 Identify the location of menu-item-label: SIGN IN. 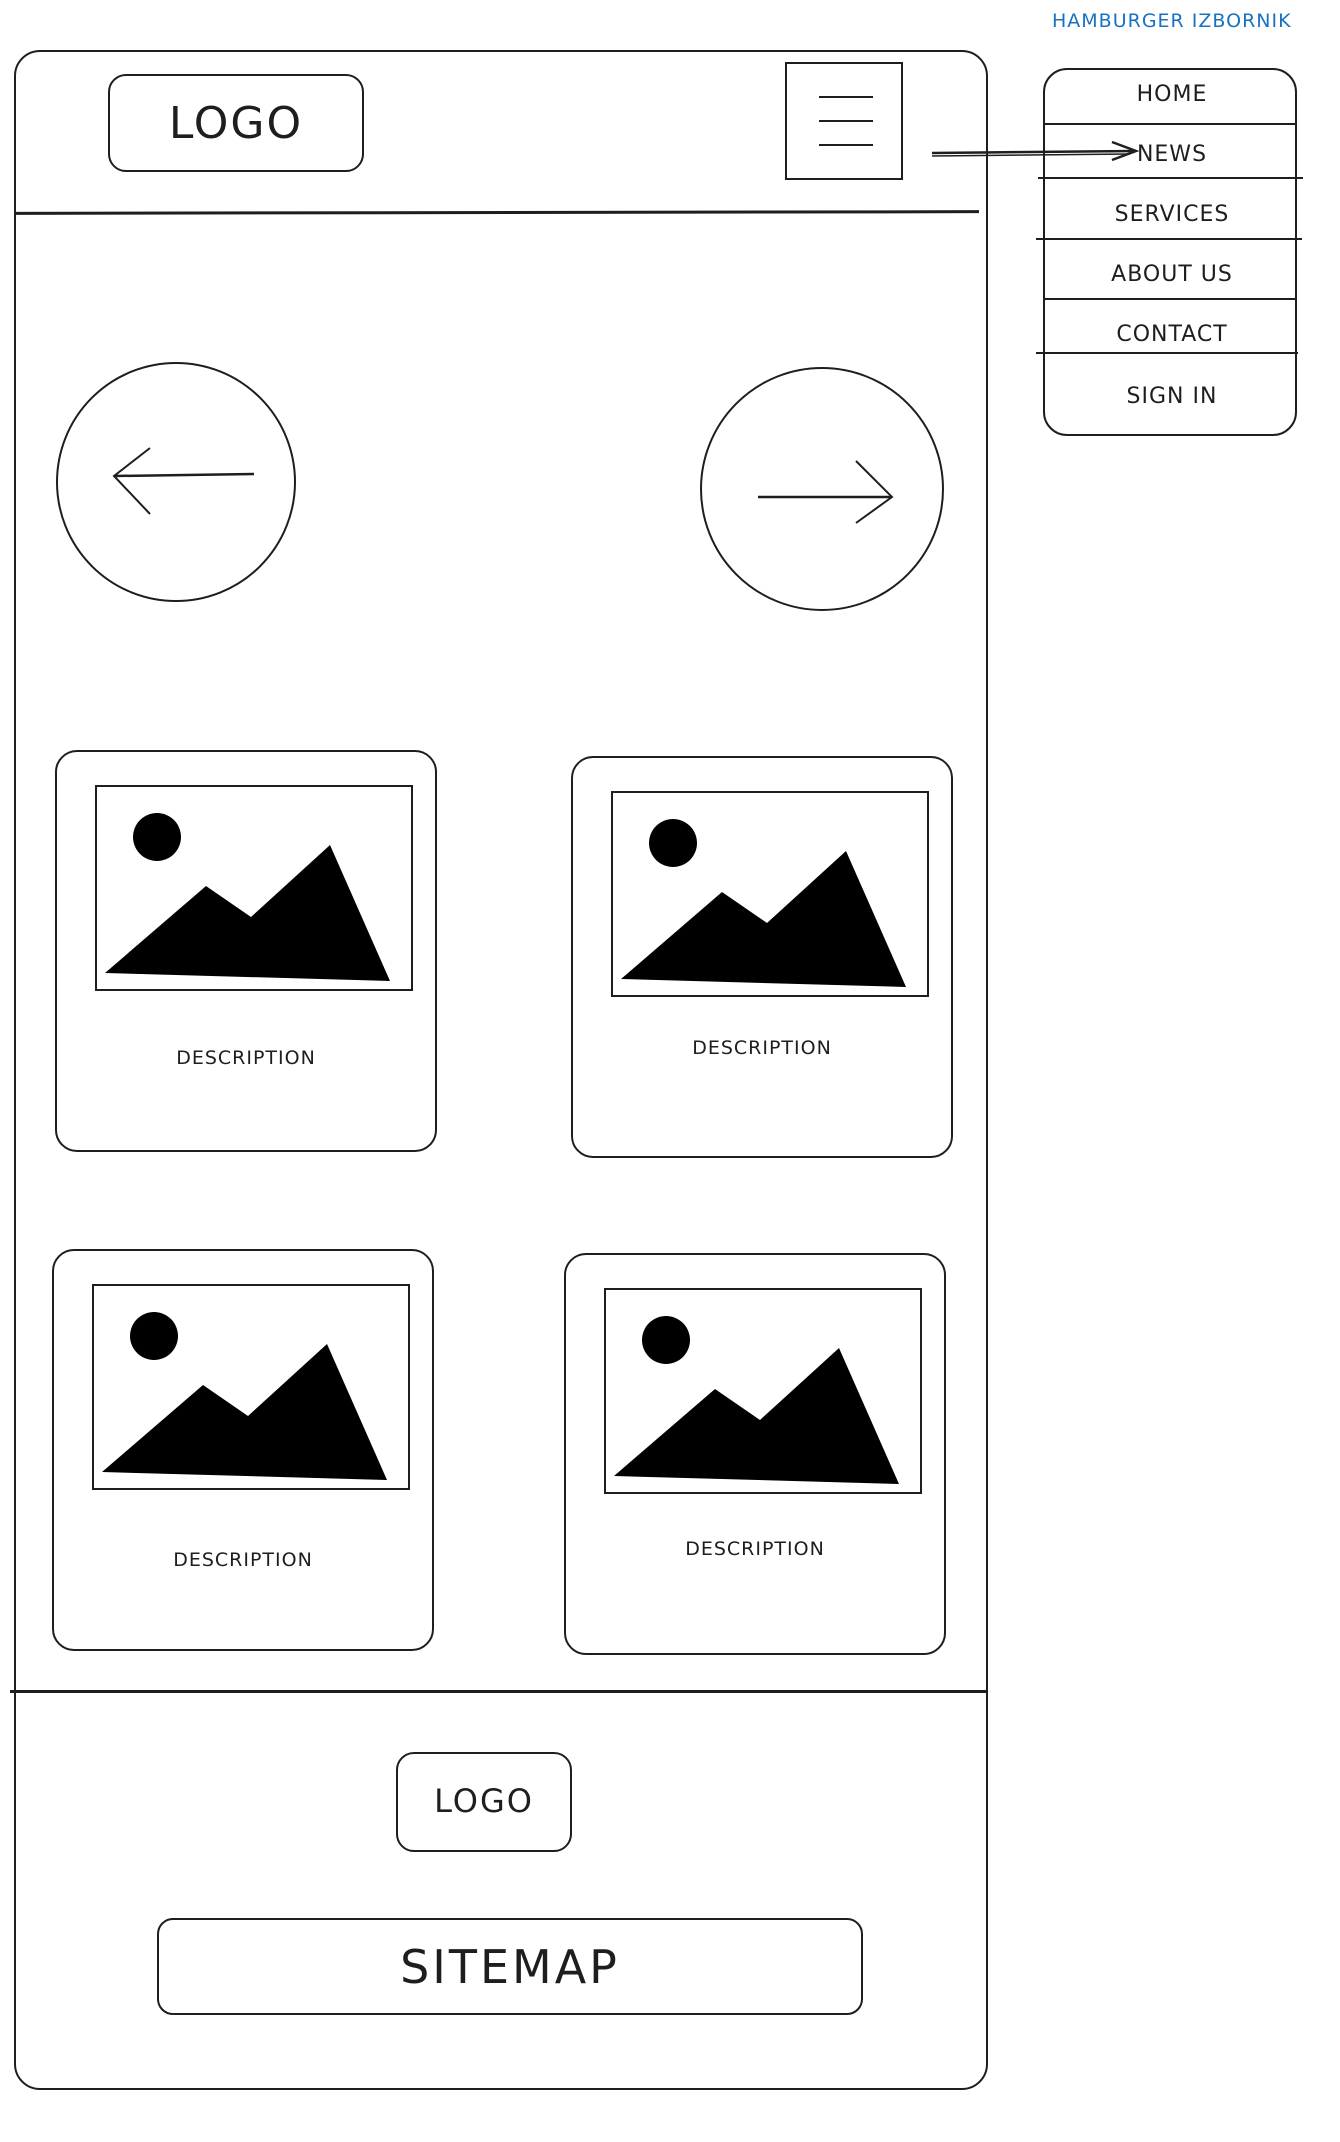
(1172, 396).